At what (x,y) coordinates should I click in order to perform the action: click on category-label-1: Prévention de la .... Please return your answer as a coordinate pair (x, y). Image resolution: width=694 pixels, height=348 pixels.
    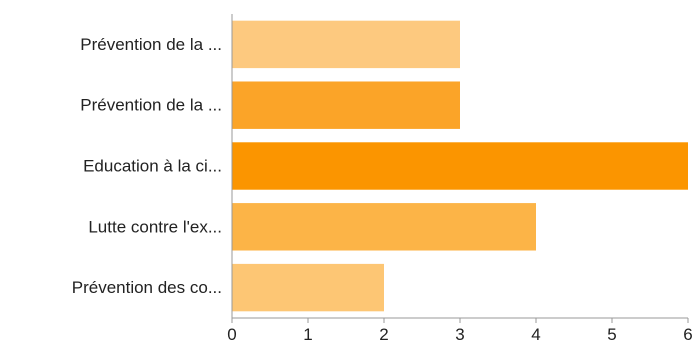
    Looking at the image, I should click on (151, 105).